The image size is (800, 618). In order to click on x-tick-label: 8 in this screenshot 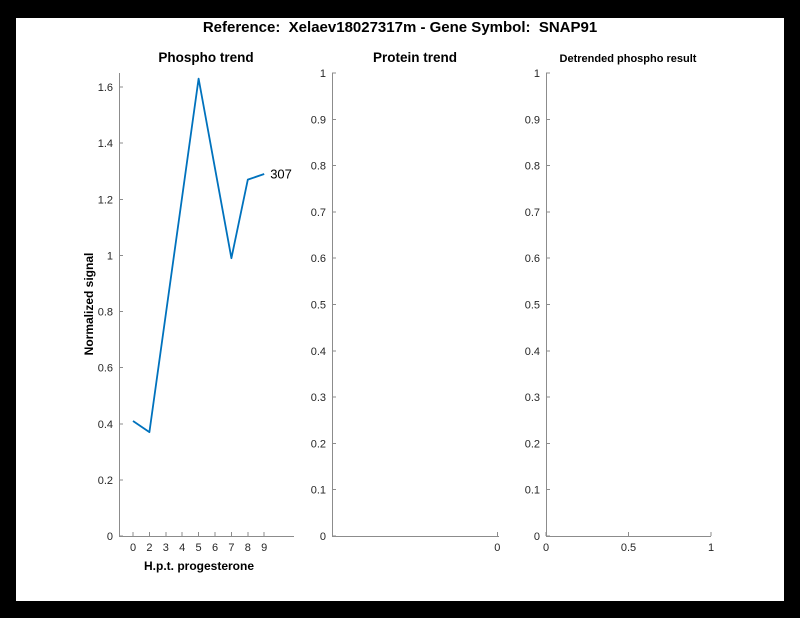, I will do `click(248, 548)`.